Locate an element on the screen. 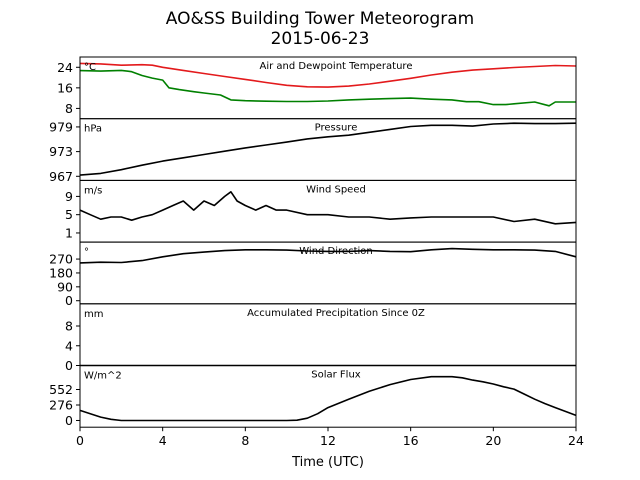  temperature-ytick-label: 24 is located at coordinates (65, 67).